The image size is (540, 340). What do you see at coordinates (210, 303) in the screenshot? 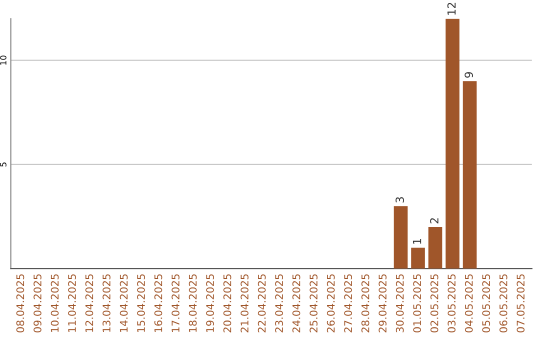
I see `x-tick-label: 19.04.2025` at bounding box center [210, 303].